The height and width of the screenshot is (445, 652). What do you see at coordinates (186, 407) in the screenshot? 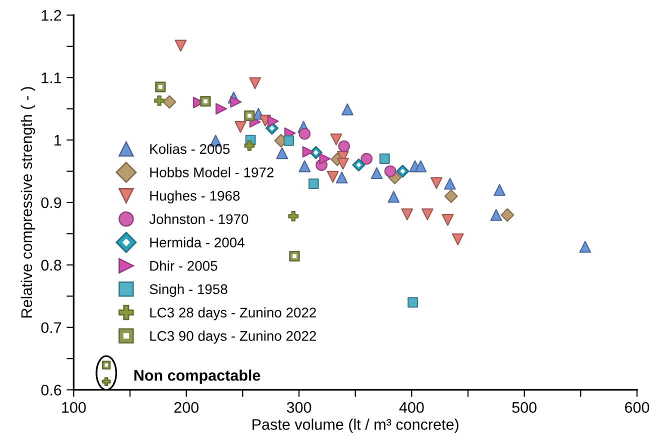
I see `x-tick-label: 200` at bounding box center [186, 407].